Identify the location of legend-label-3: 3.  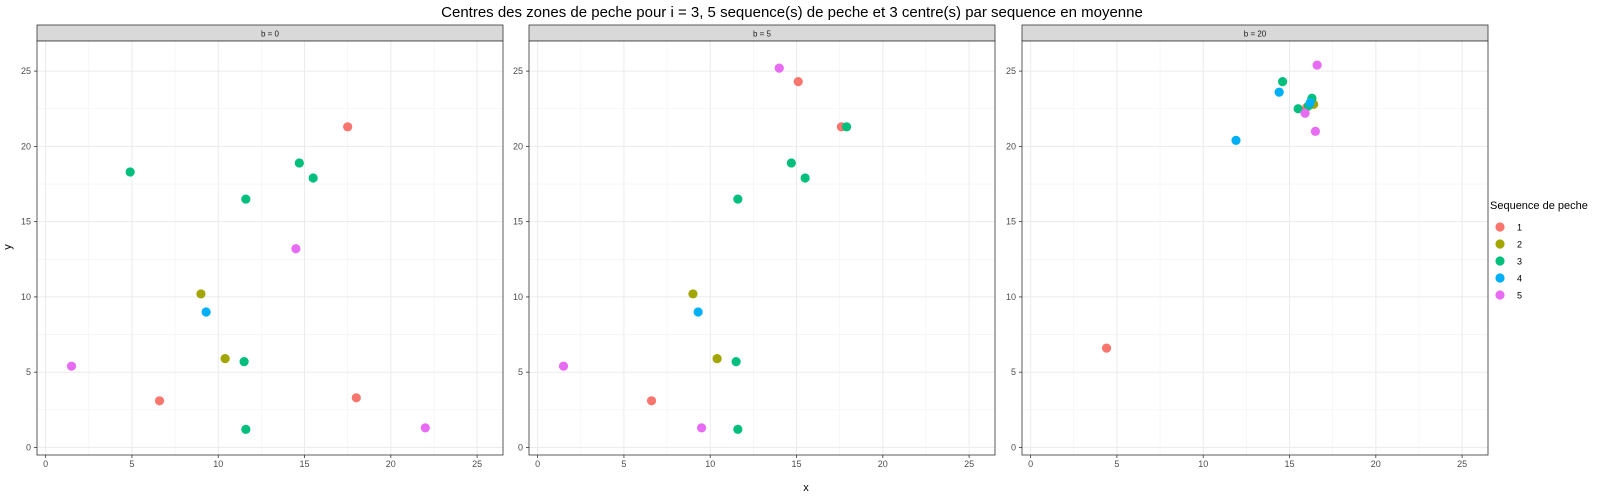
(1519, 262).